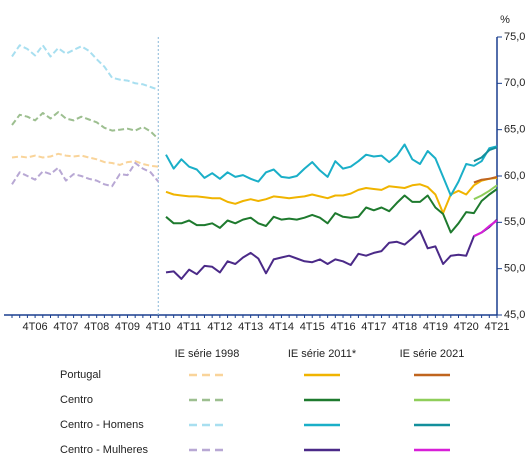 Image resolution: width=532 pixels, height=470 pixels. Describe the element at coordinates (250, 327) in the screenshot. I see `x-tick-label: 4T13` at that location.